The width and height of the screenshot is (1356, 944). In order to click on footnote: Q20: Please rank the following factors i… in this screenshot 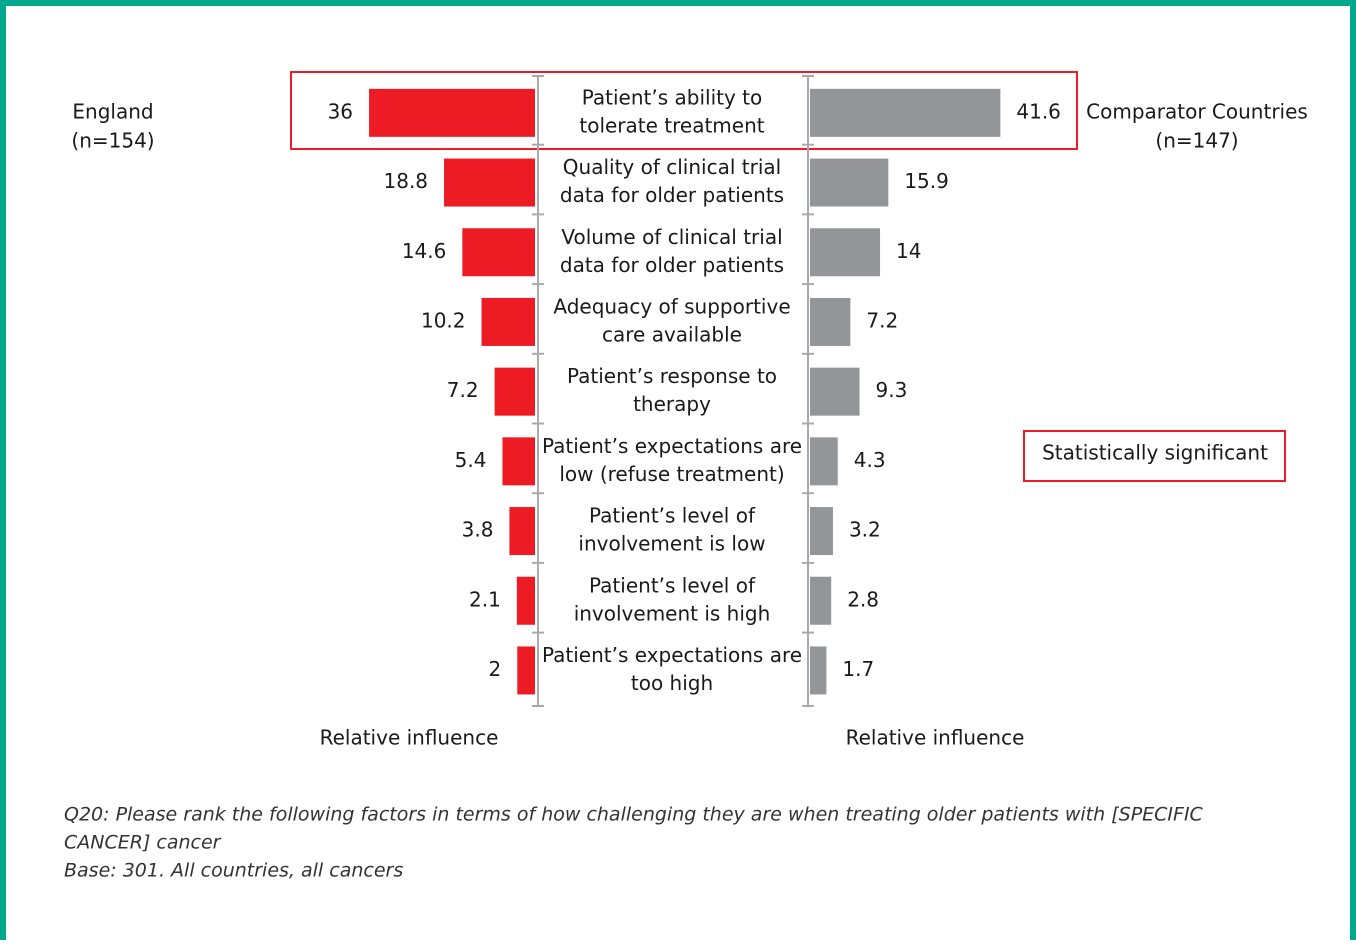, I will do `click(634, 815)`.